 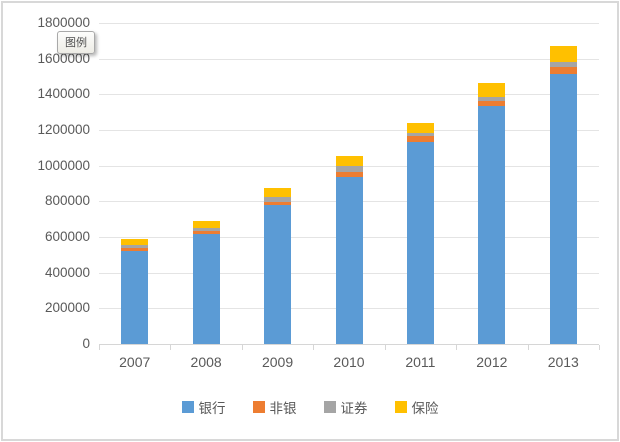 What do you see at coordinates (63, 58) in the screenshot?
I see `y-axis-tick-label: 1600000` at bounding box center [63, 58].